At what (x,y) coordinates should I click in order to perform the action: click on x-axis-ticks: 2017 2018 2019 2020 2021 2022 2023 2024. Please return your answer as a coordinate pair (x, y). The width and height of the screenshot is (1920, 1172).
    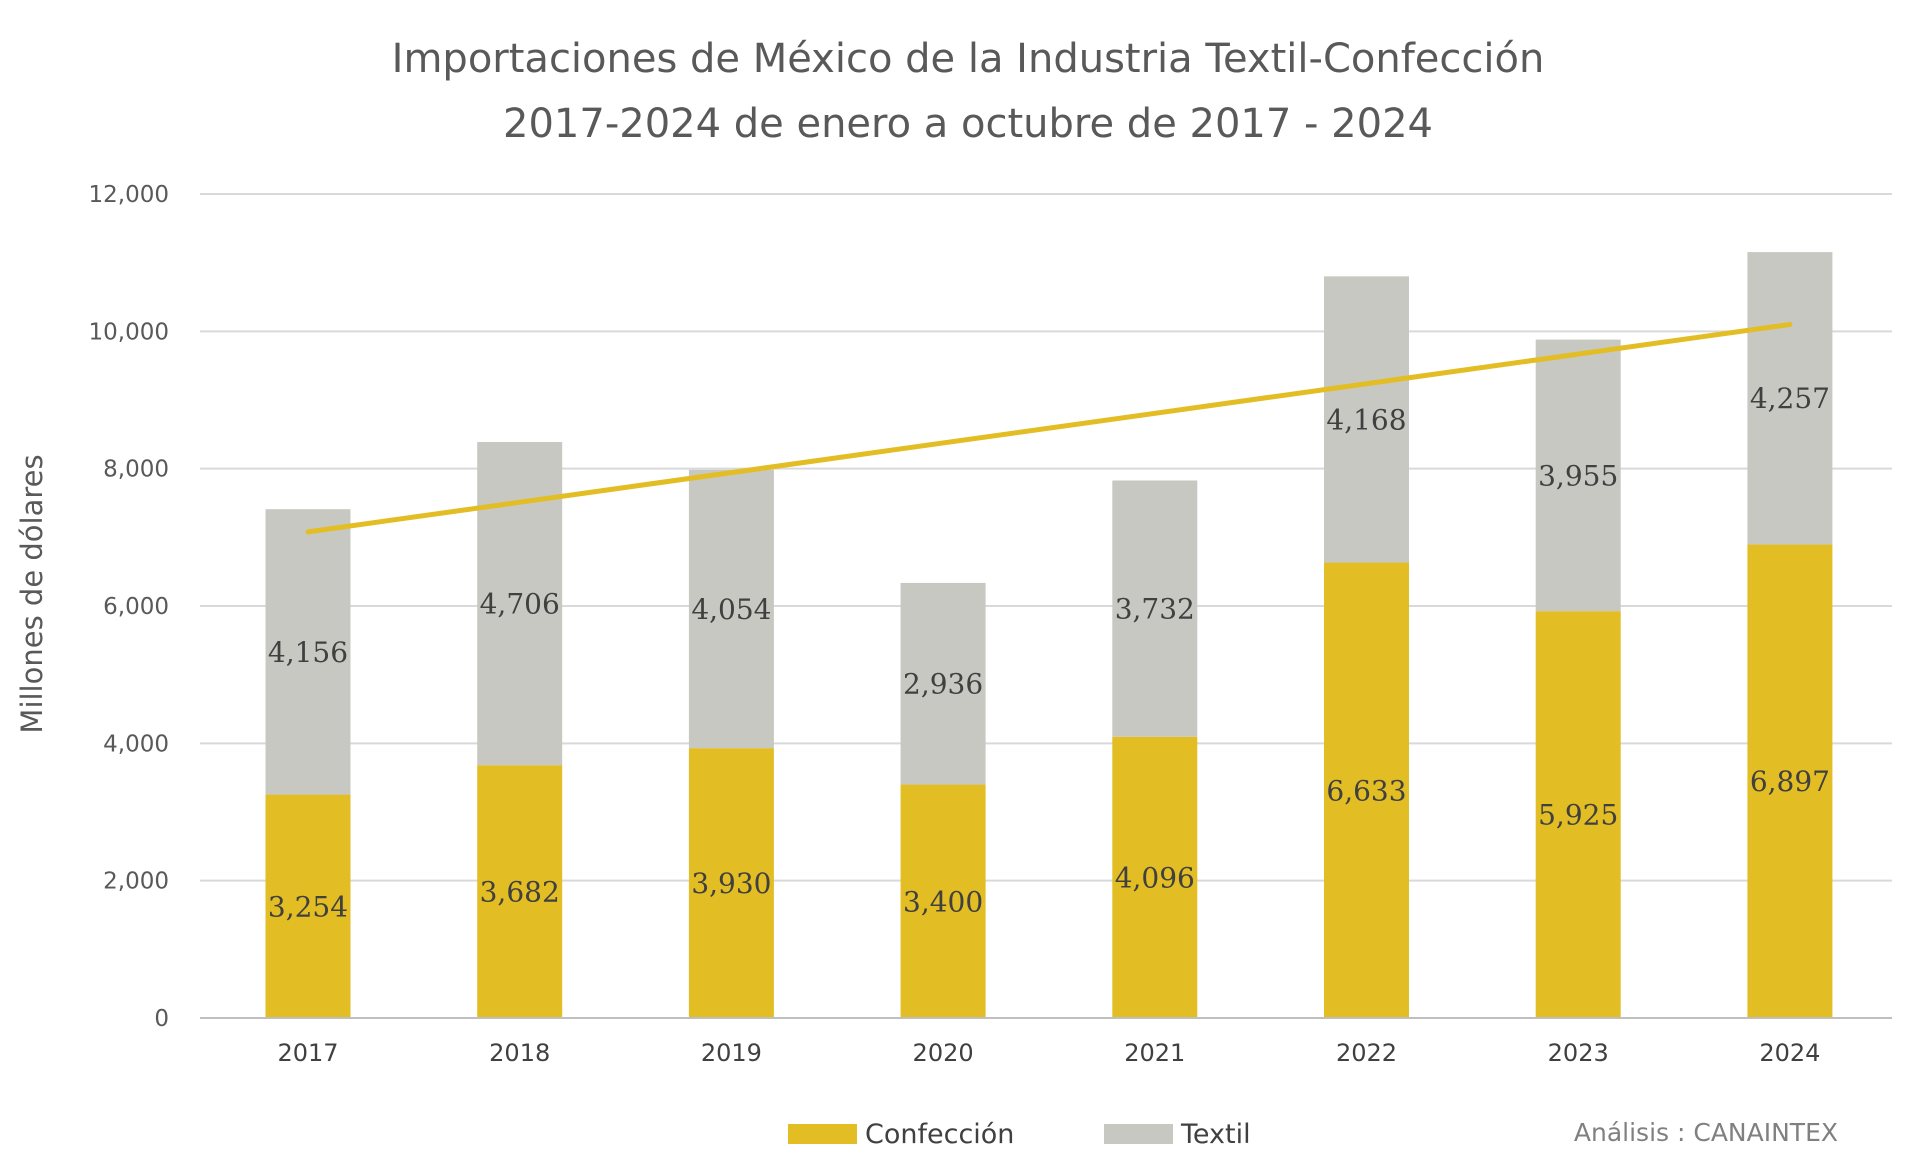
    Looking at the image, I should click on (1048, 1053).